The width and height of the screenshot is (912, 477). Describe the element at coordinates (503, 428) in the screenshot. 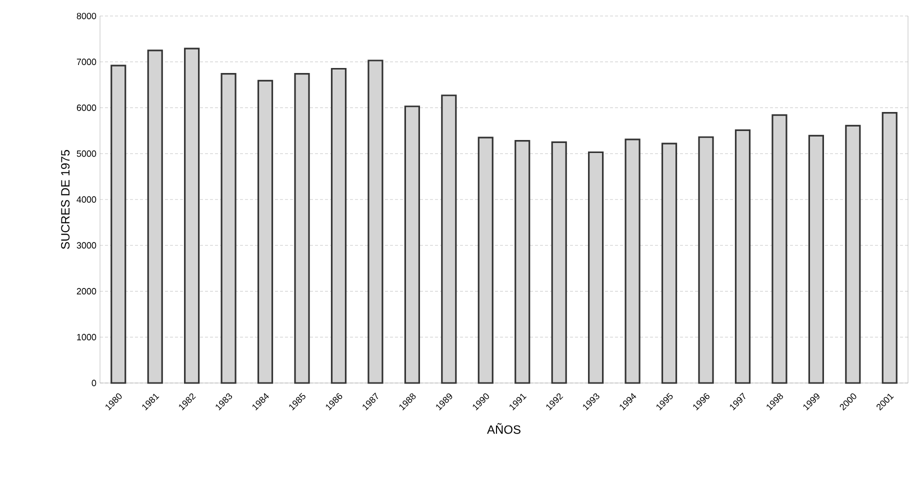

I see `x-axis-title: AÑOS` at that location.